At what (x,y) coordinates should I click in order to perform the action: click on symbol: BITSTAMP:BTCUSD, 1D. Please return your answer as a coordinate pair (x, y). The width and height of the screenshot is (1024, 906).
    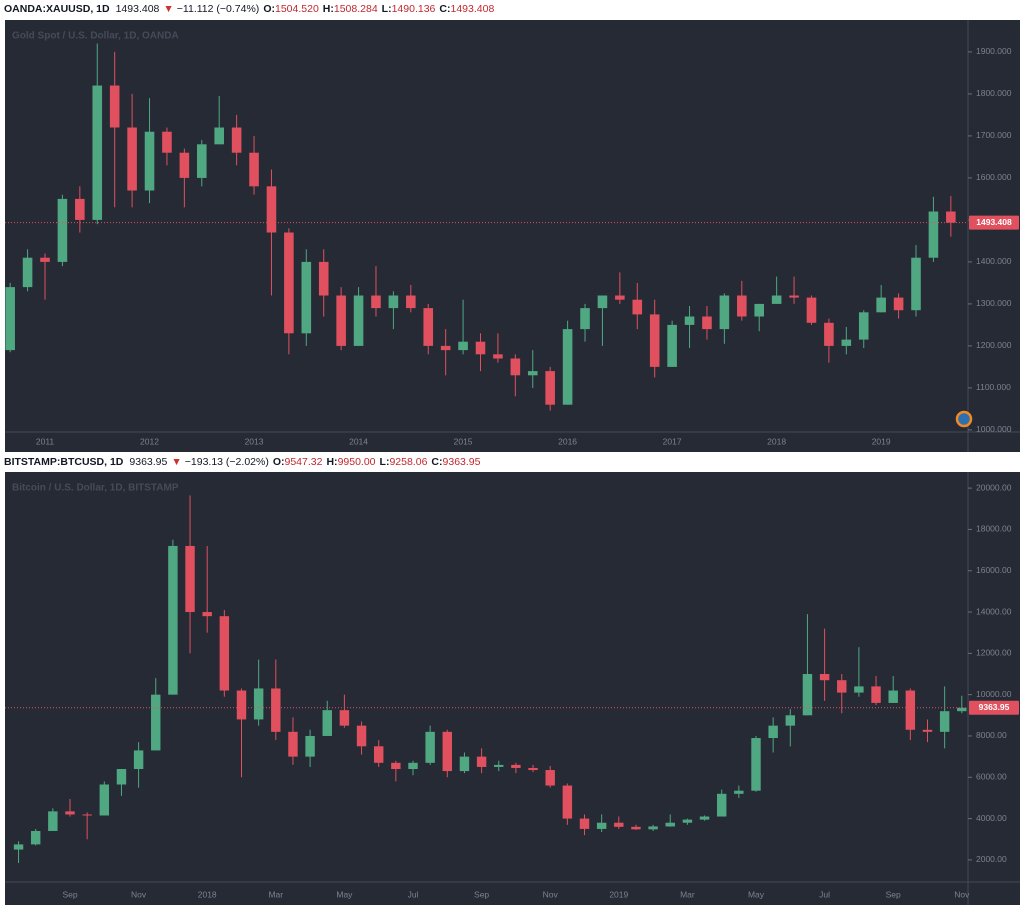
    Looking at the image, I should click on (64, 462).